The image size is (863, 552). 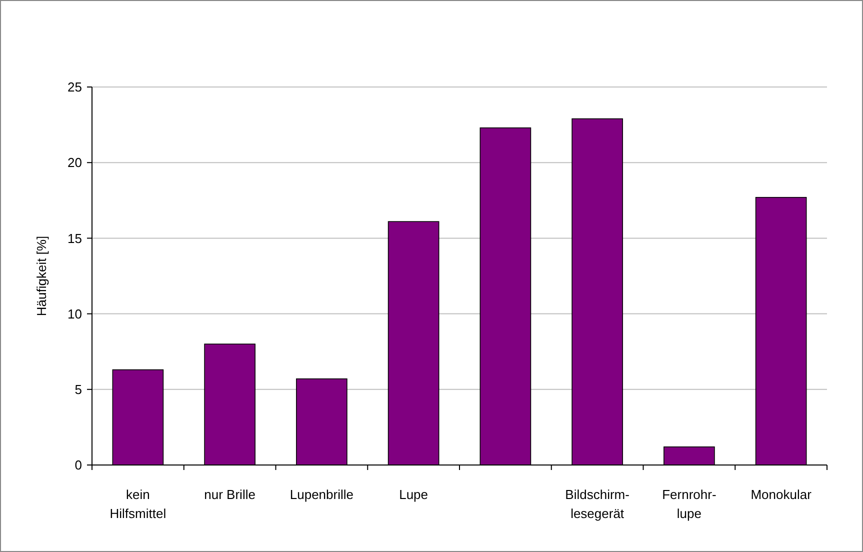 What do you see at coordinates (413, 494) in the screenshot?
I see `x-tick-label: Lupe` at bounding box center [413, 494].